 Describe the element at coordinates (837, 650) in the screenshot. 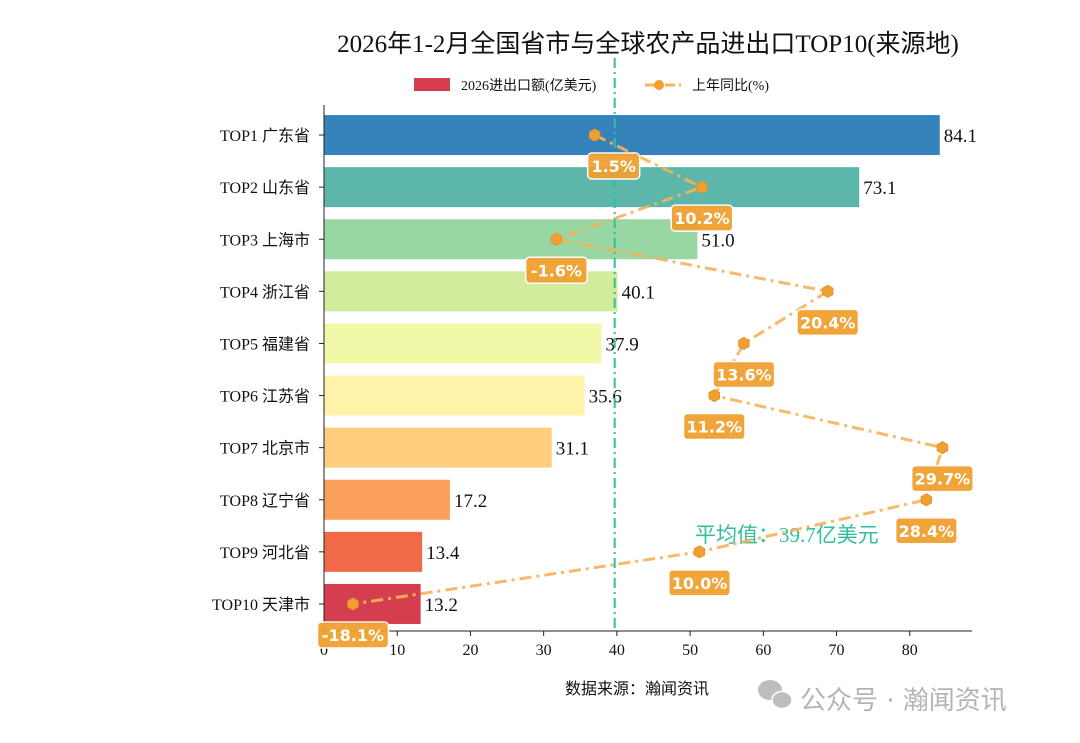

I see `x-tick-label: 70` at that location.